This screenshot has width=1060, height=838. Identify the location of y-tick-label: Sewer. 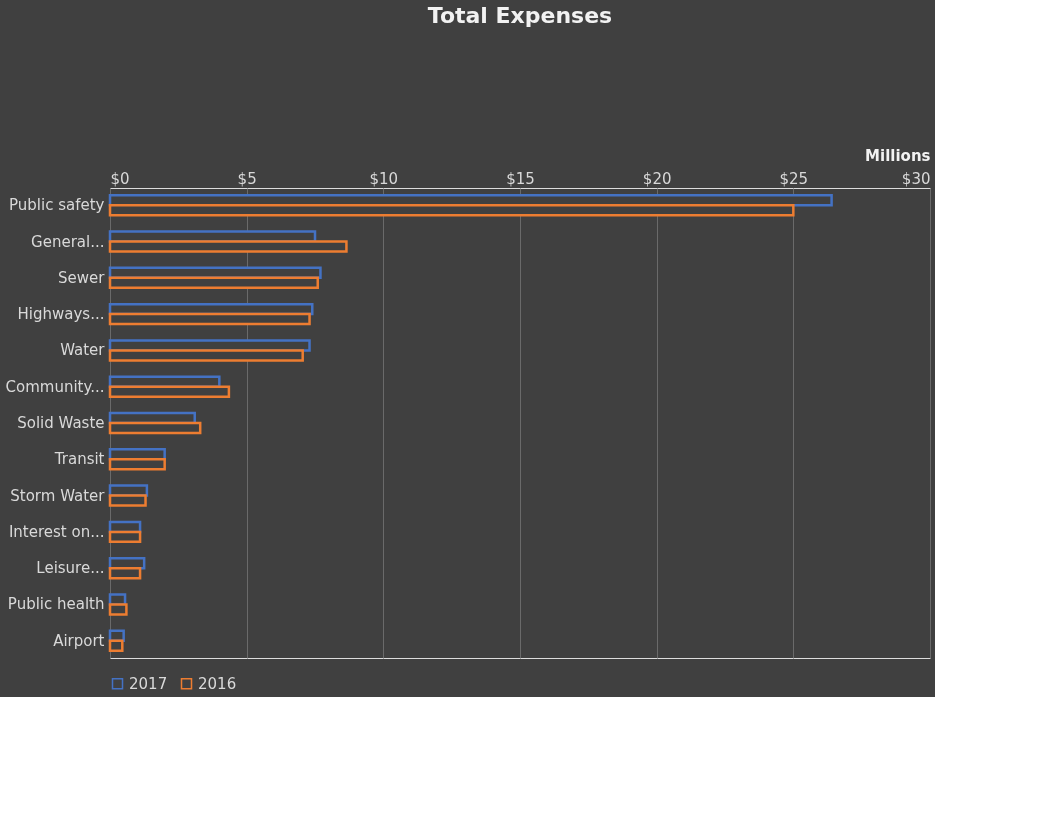
(82, 277).